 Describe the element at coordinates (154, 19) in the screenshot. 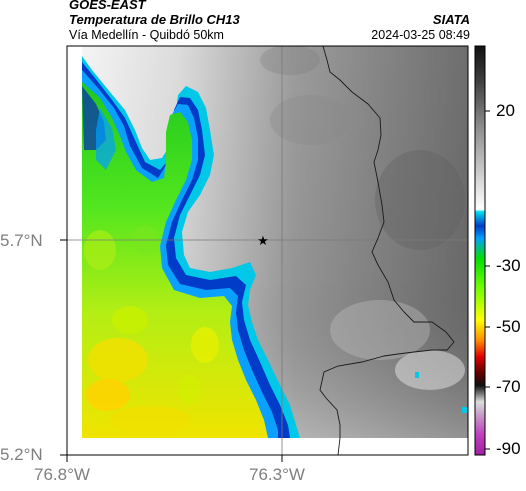

I see `product-title: Temperatura de Brillo CH13` at that location.